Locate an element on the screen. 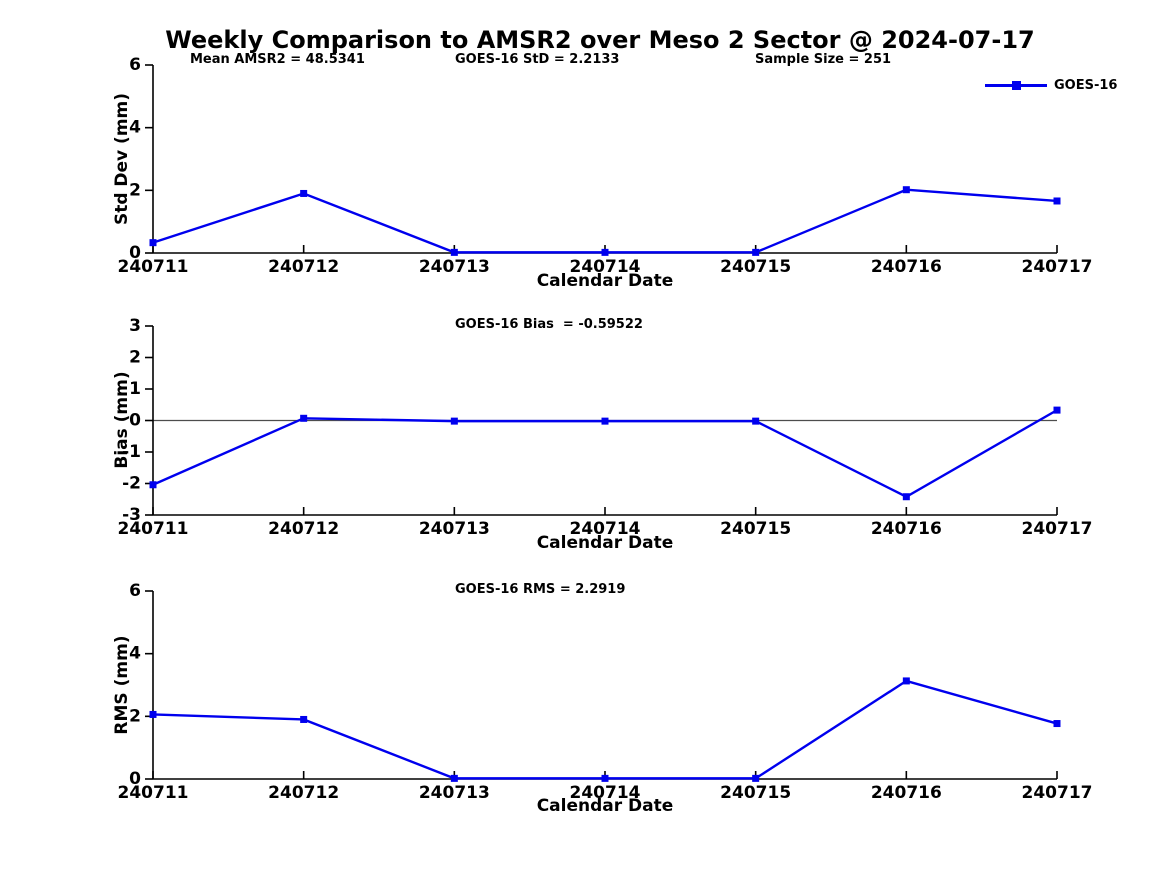 This screenshot has width=1167, height=875. x-axis-label-panel2: Calendar Date is located at coordinates (605, 543).